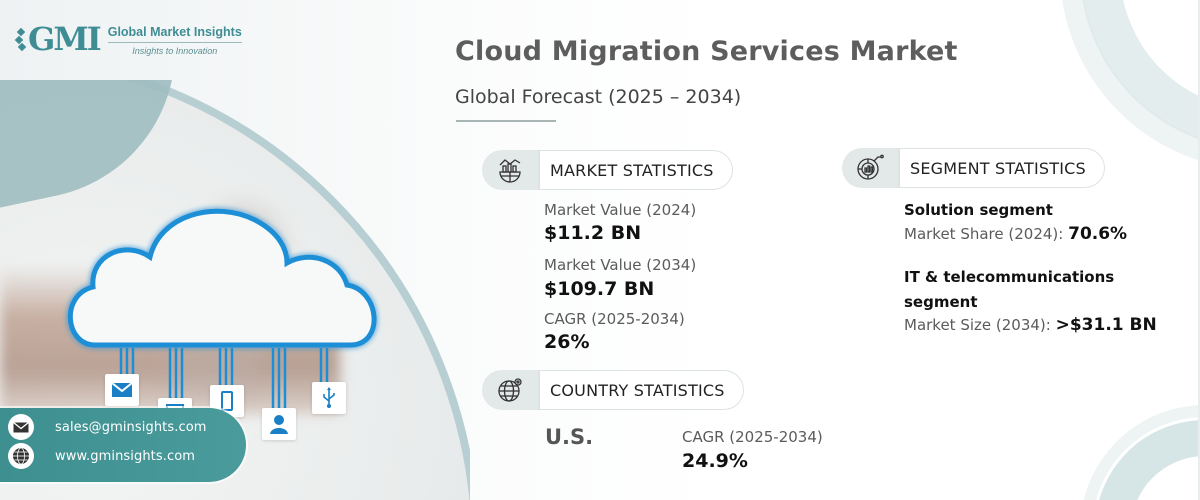 This screenshot has height=500, width=1200. What do you see at coordinates (1098, 234) in the screenshot?
I see `segment-metric-value: 70.6%` at bounding box center [1098, 234].